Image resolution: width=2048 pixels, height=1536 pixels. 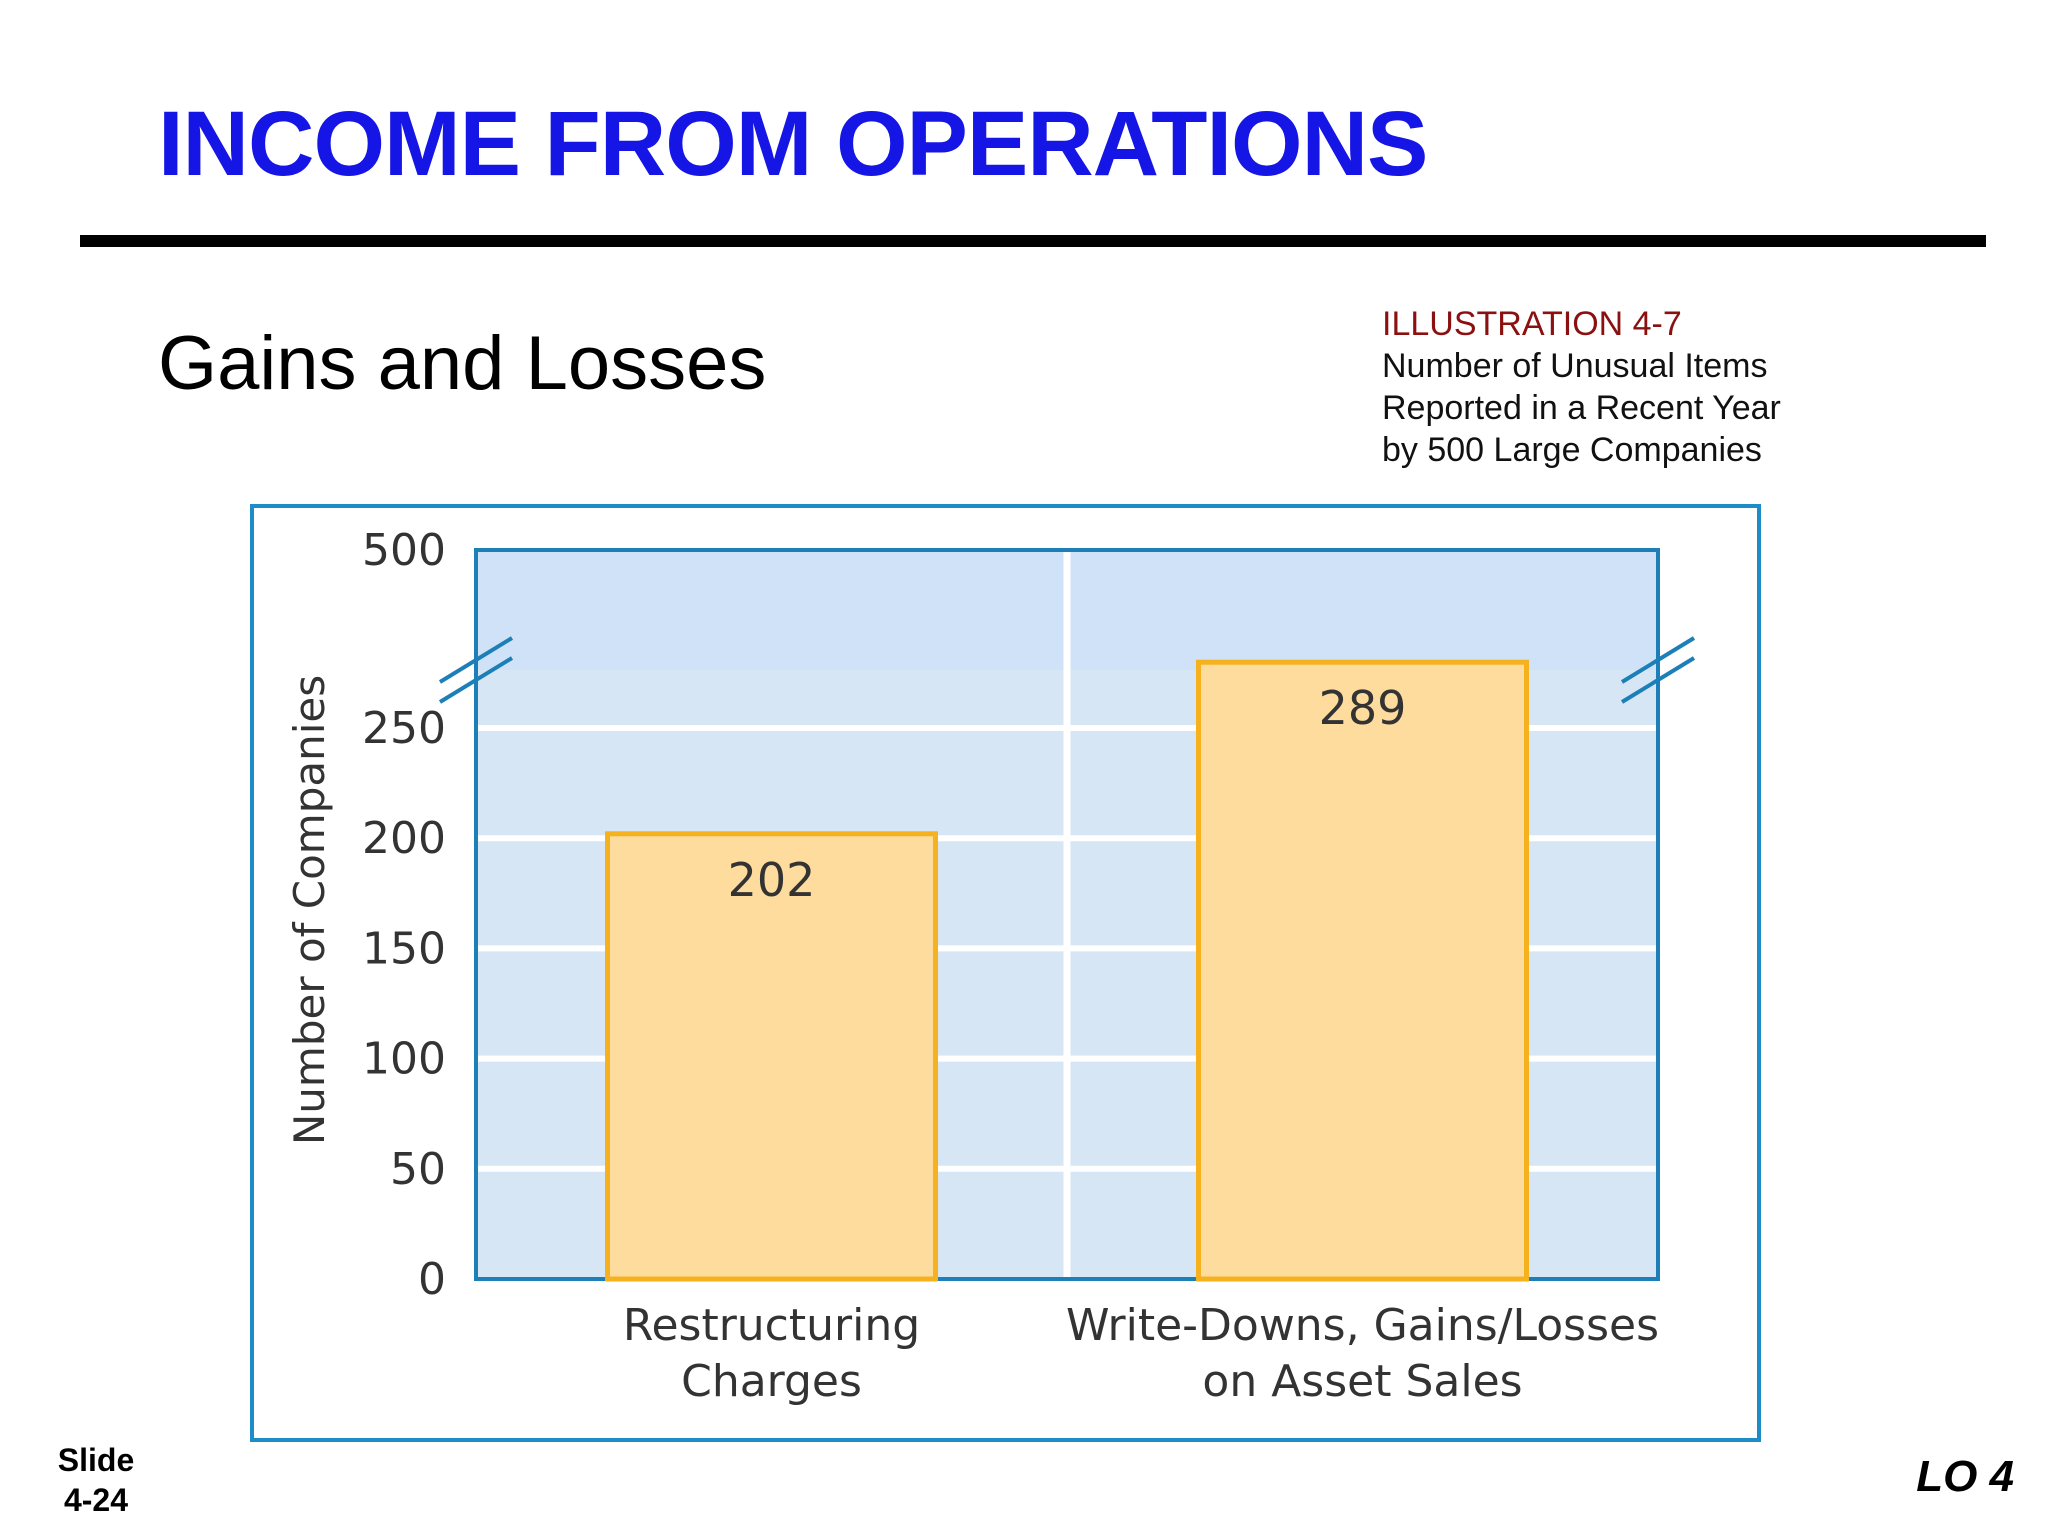 I want to click on learning-objective-tag: LO 4, so click(x=1965, y=1476).